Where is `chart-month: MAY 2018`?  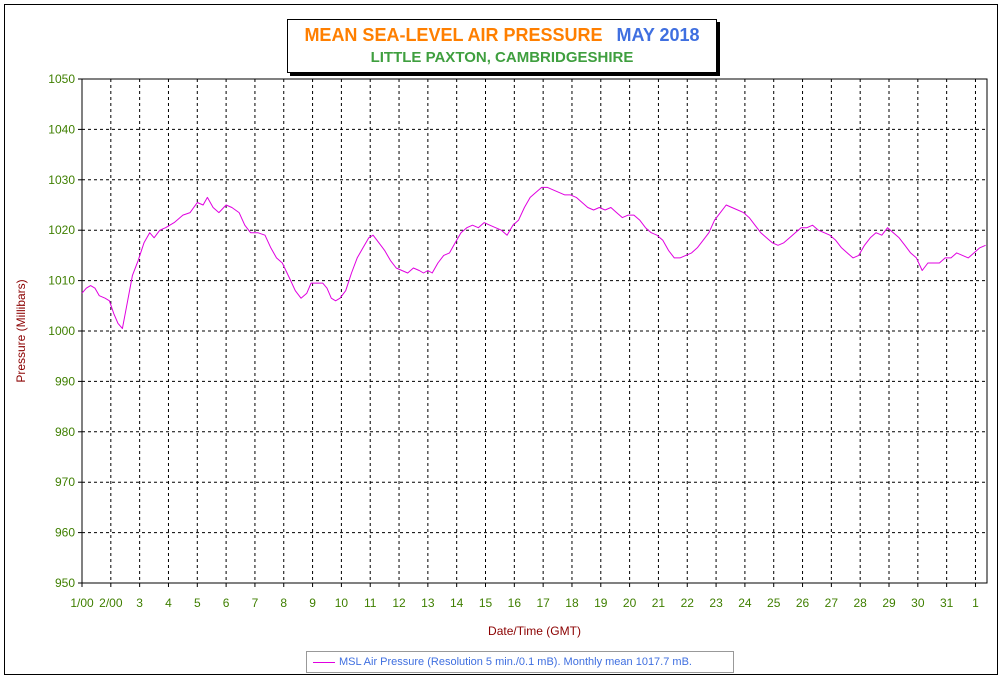 chart-month: MAY 2018 is located at coordinates (658, 35).